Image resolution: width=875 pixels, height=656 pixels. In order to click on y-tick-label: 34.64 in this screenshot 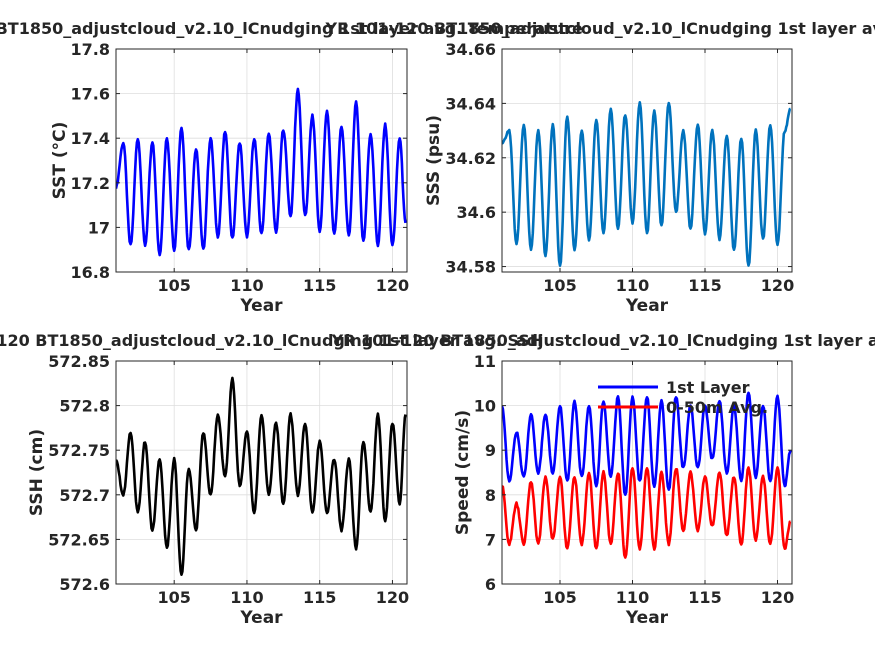, I will do `click(470, 103)`.